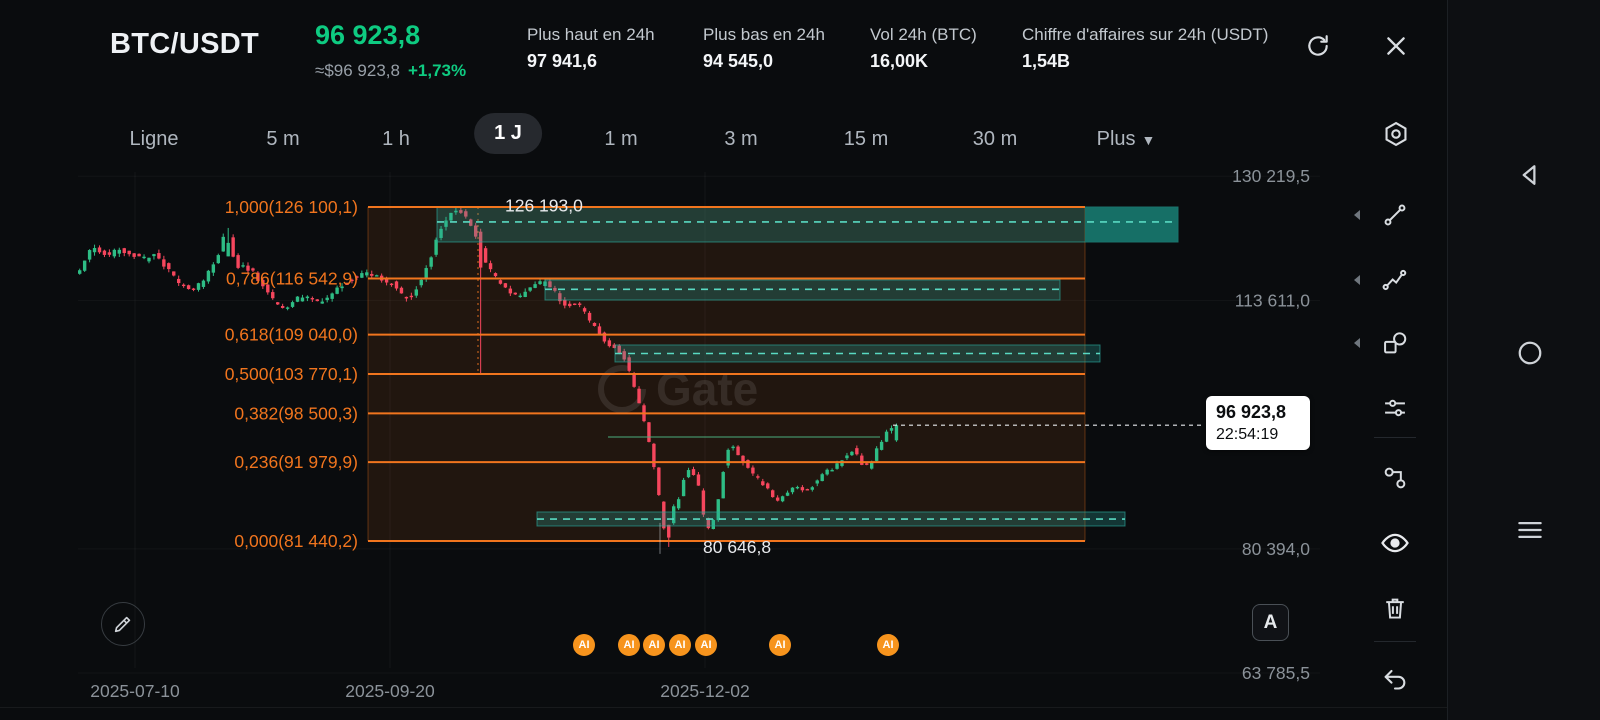 The width and height of the screenshot is (1600, 720). What do you see at coordinates (923, 34) in the screenshot?
I see `stat-label: Vol 24h (BTC)` at bounding box center [923, 34].